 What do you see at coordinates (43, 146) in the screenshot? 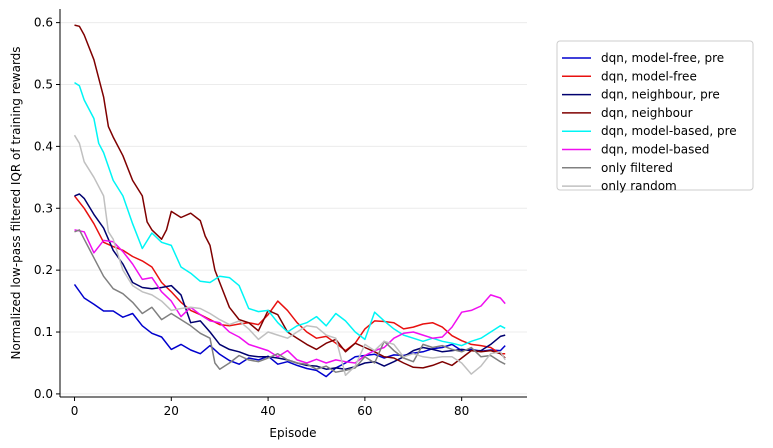
I see `y-tick-label: 0.4` at bounding box center [43, 146].